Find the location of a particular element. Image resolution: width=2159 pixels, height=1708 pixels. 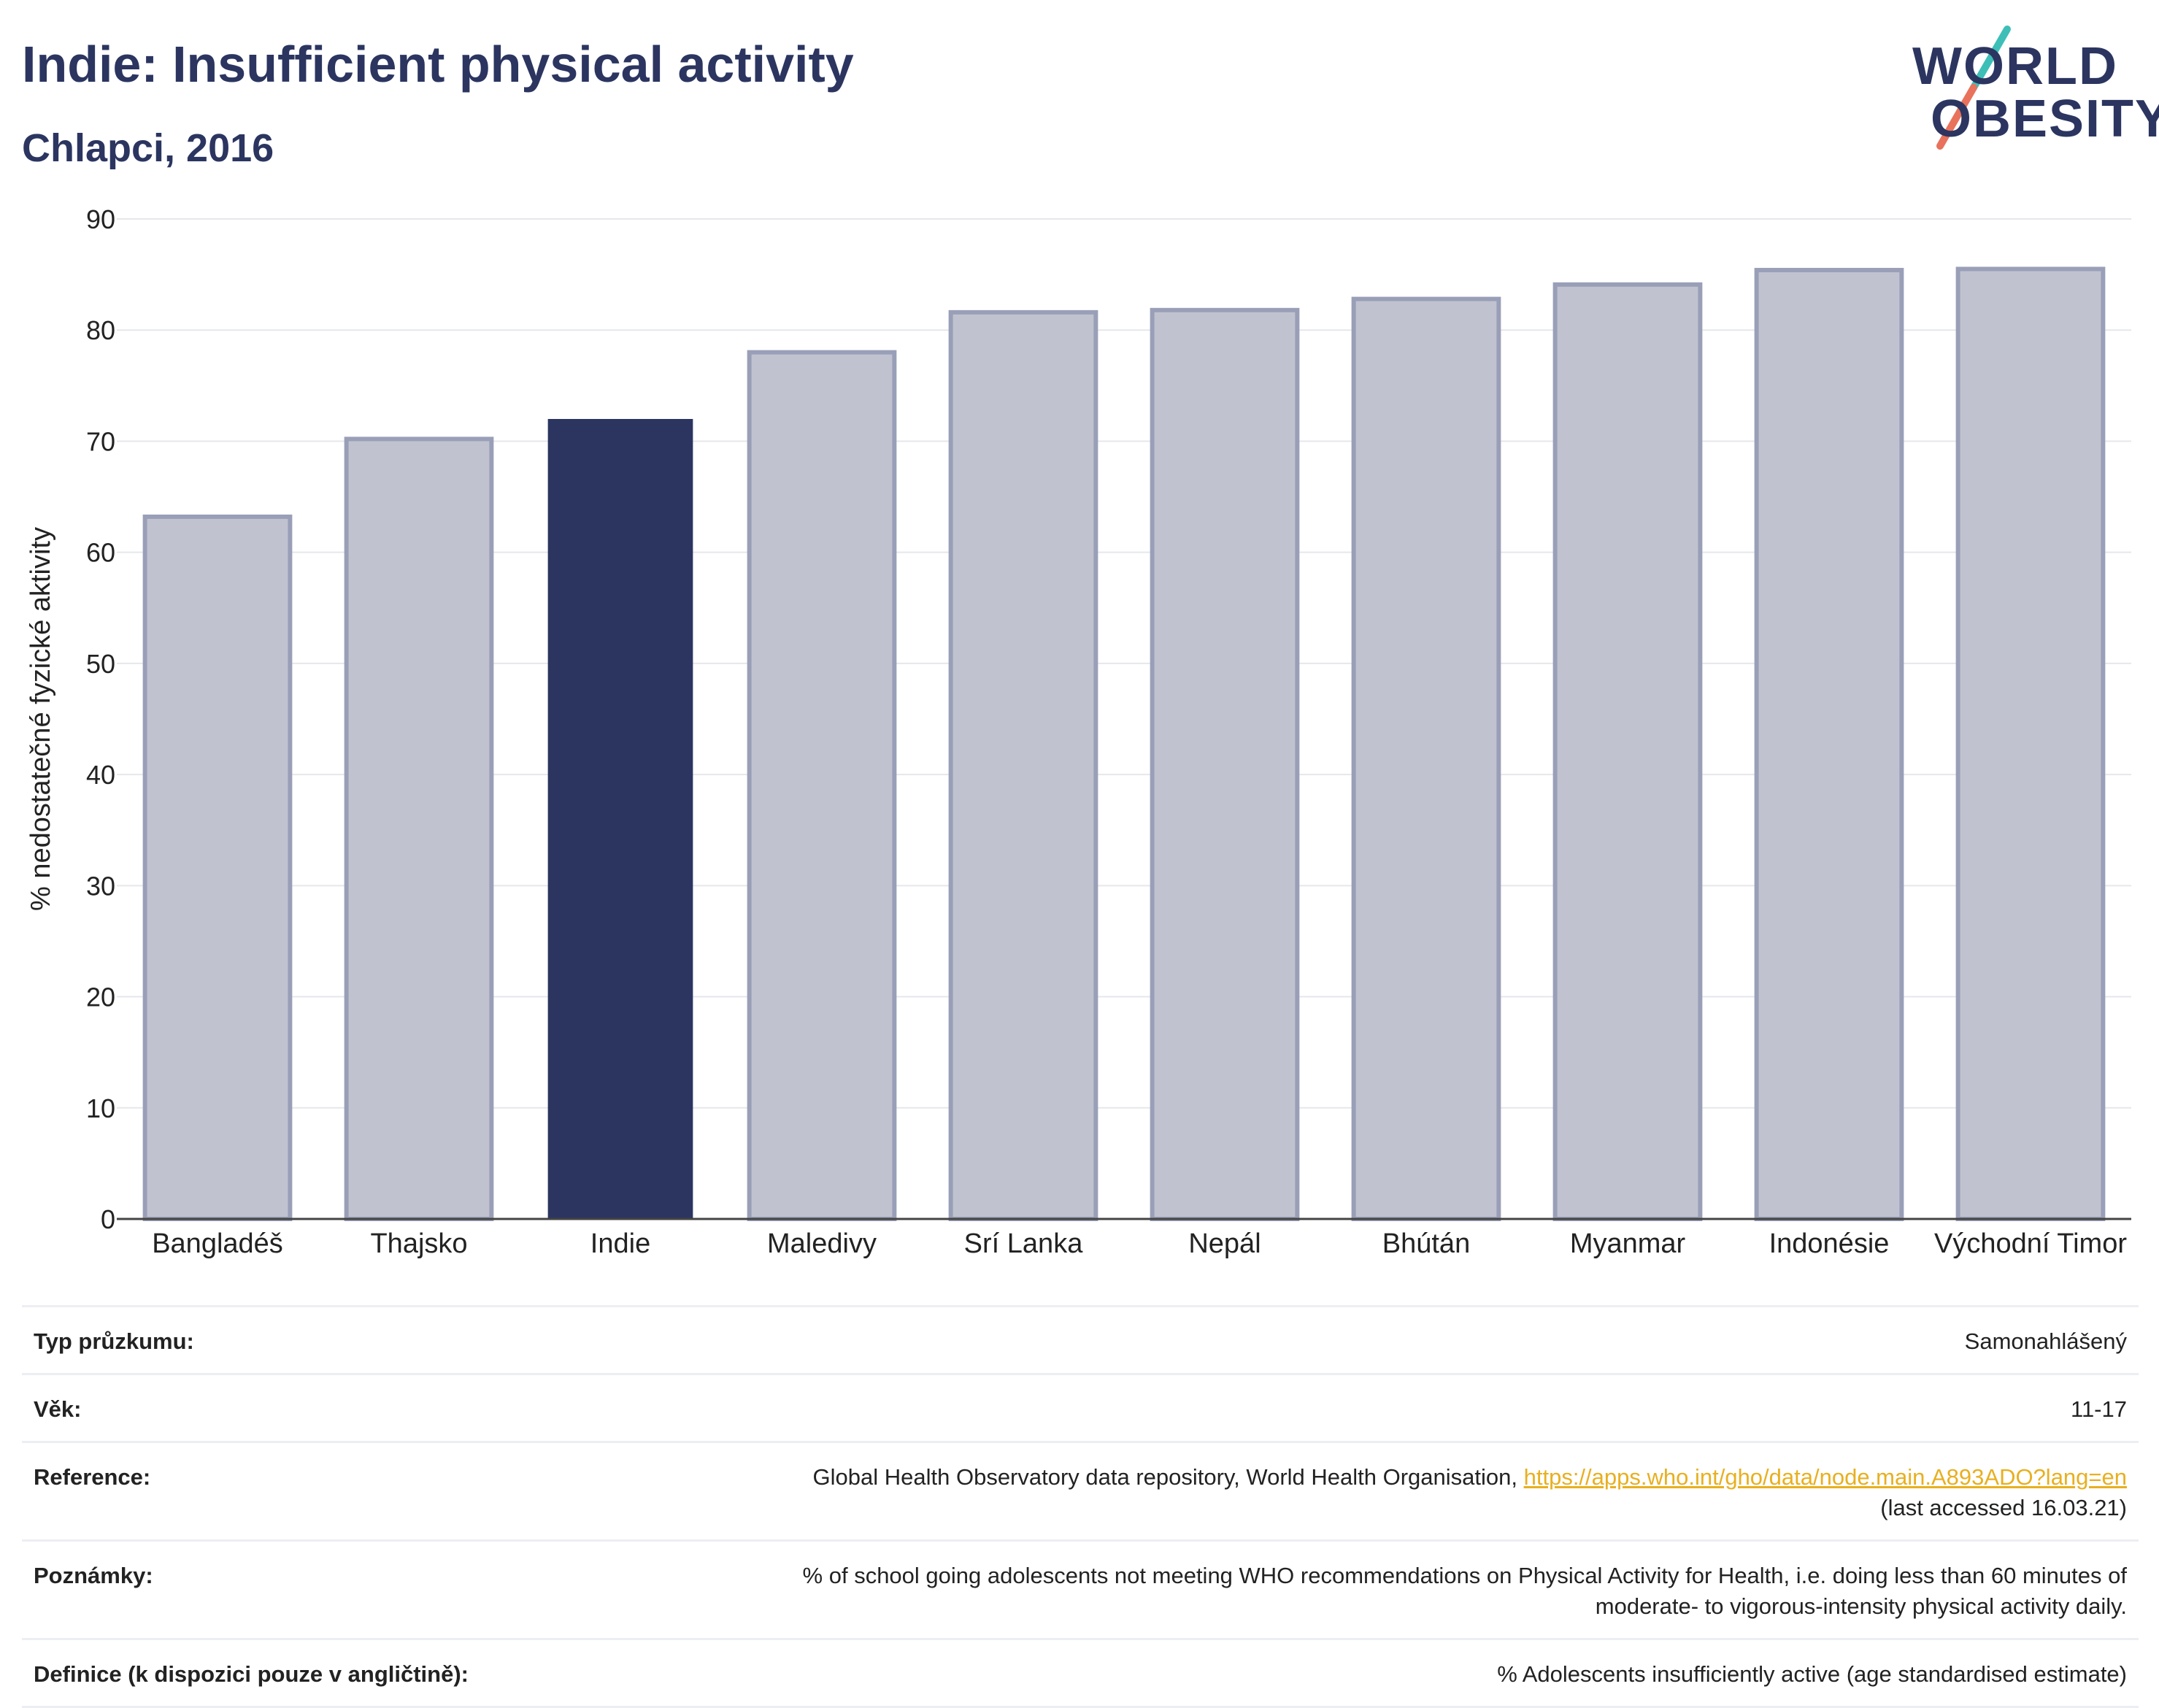

logo-line2: OBESITY is located at coordinates (2045, 119).